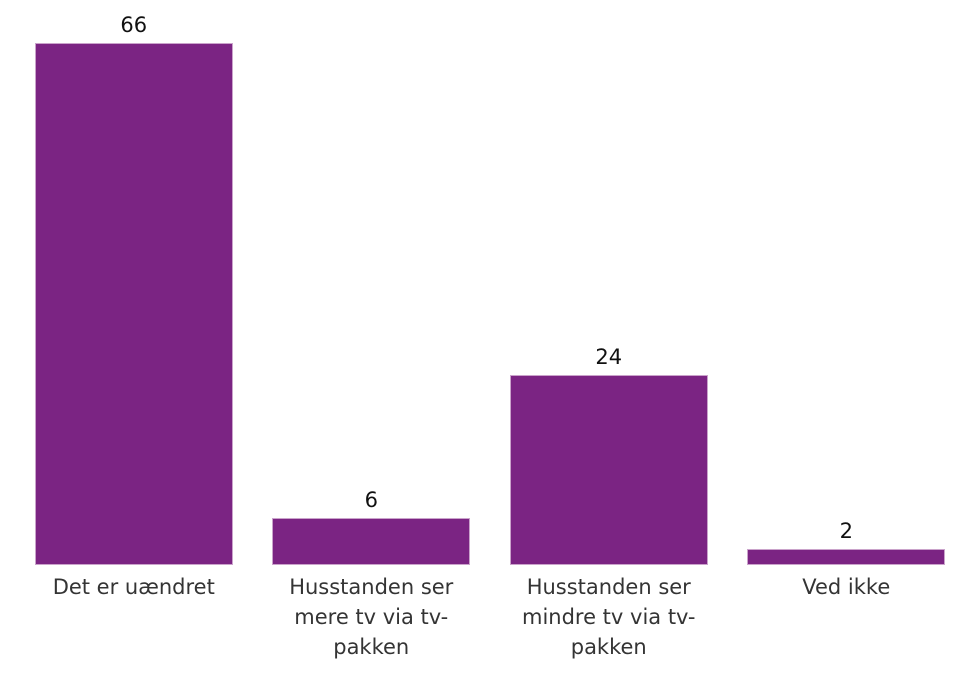 The width and height of the screenshot is (971, 673). What do you see at coordinates (846, 531) in the screenshot?
I see `bar-value-label: 2` at bounding box center [846, 531].